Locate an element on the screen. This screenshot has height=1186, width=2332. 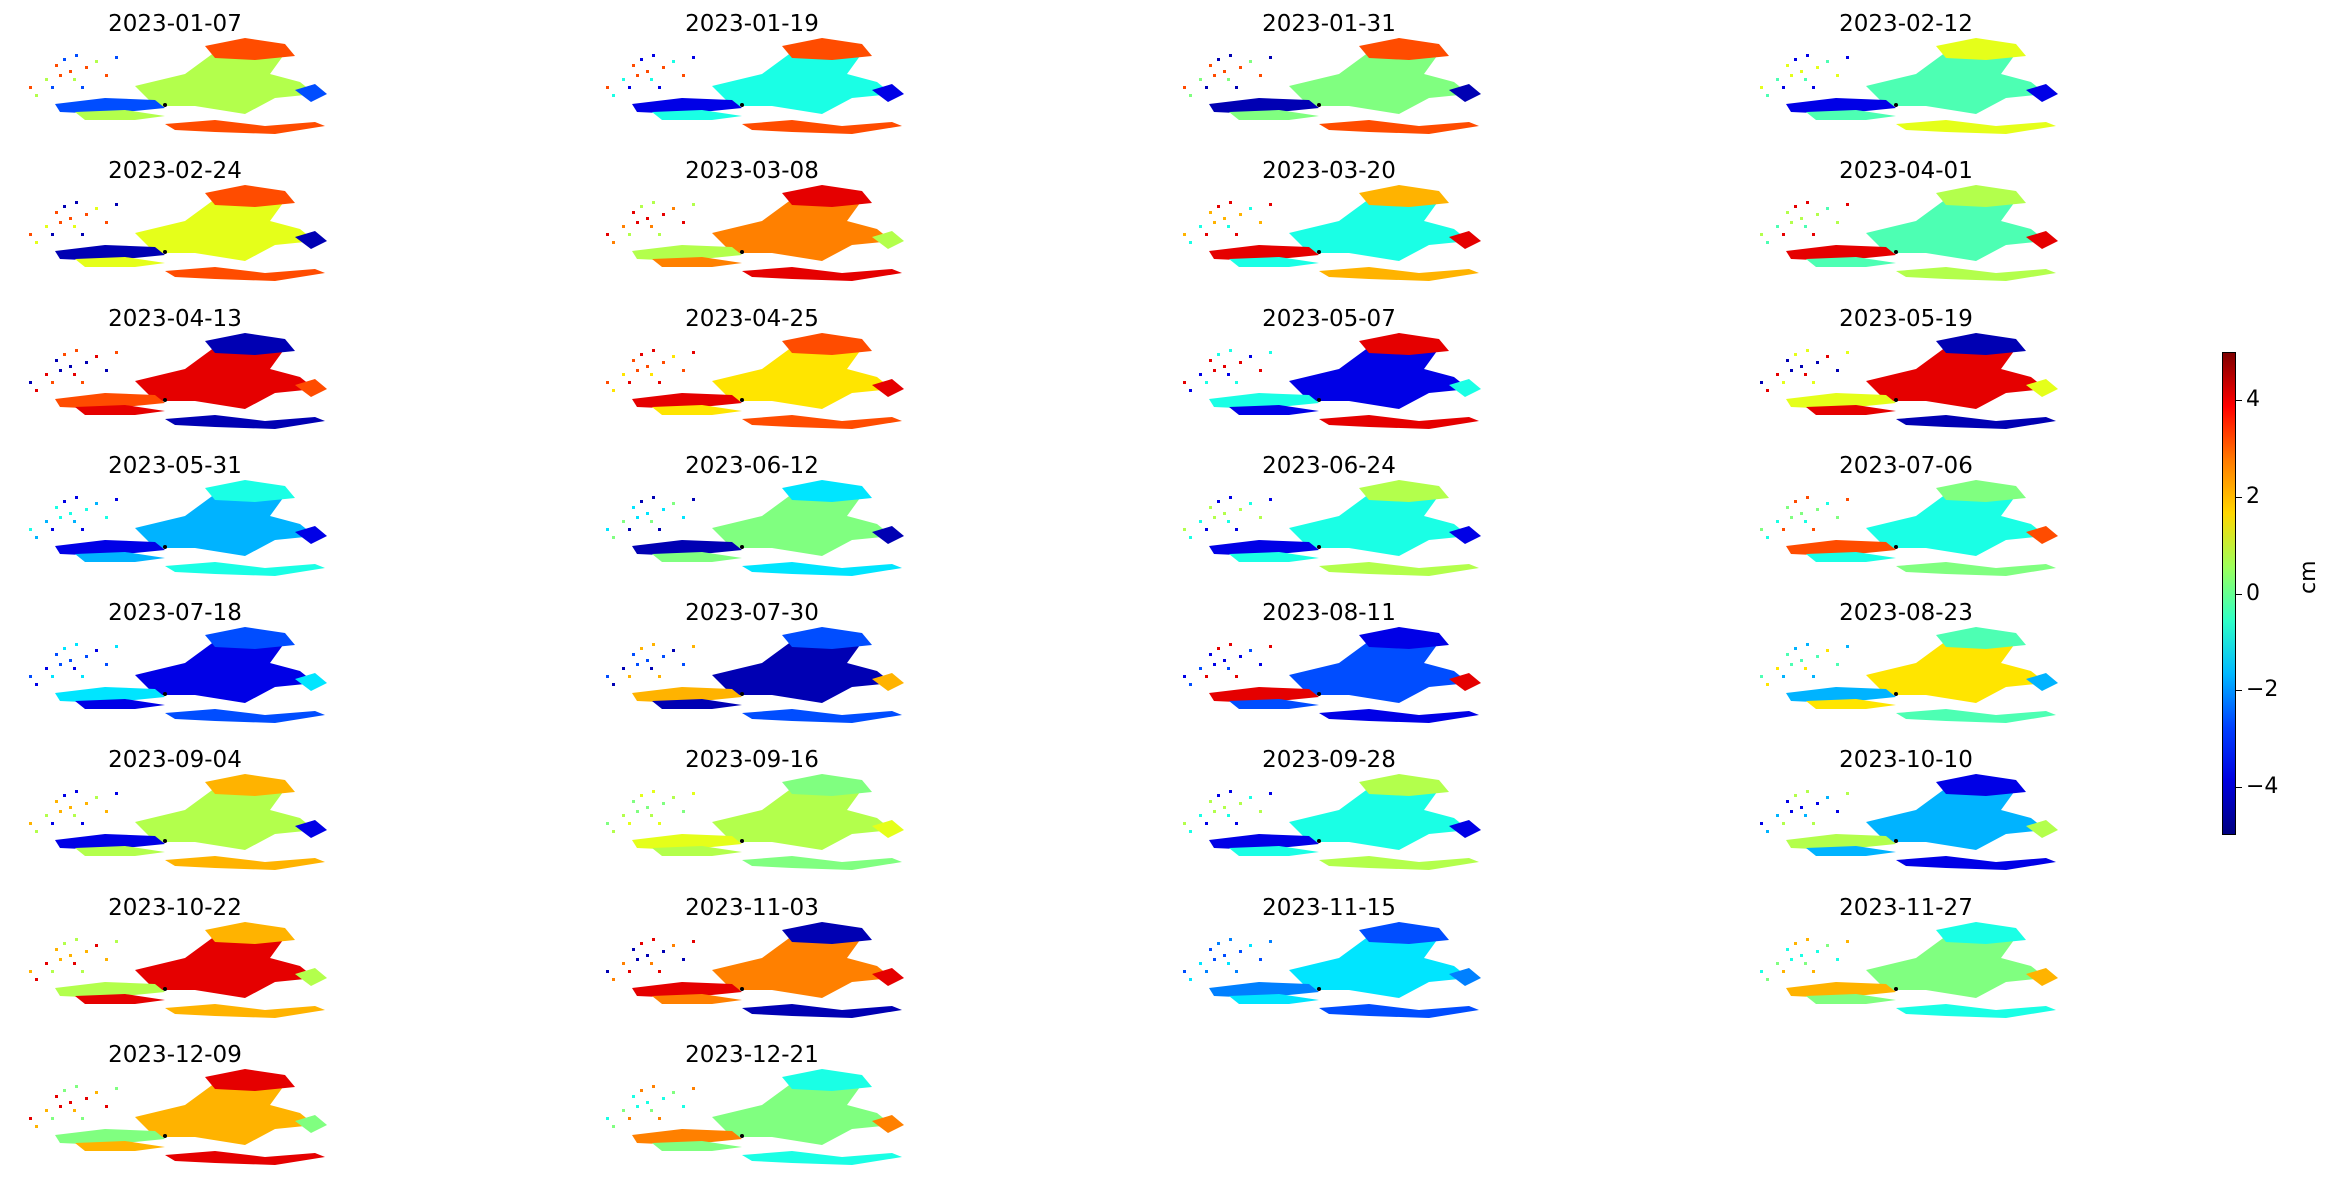
map-panel: 2023-11-15 is located at coordinates (1329, 965).